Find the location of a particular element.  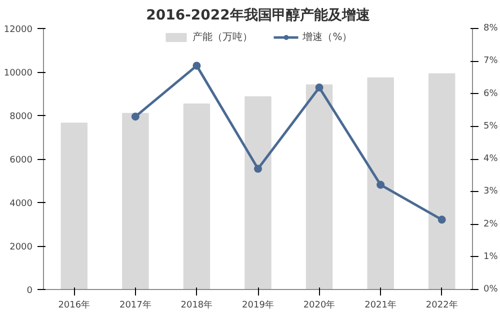

y2-tick-label: 5% is located at coordinates (491, 126).